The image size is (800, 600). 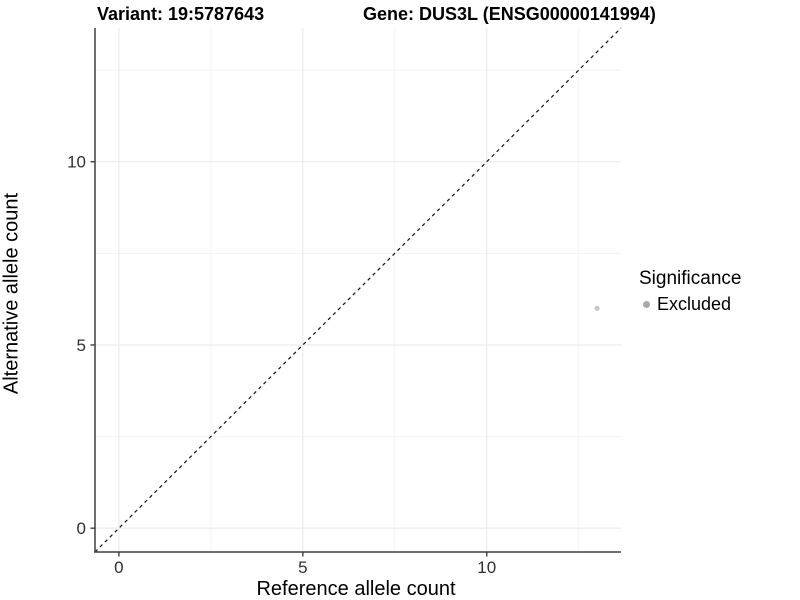 What do you see at coordinates (509, 14) in the screenshot?
I see `plot-title-gene: Gene: DUS3L (ENSG00000141994)` at bounding box center [509, 14].